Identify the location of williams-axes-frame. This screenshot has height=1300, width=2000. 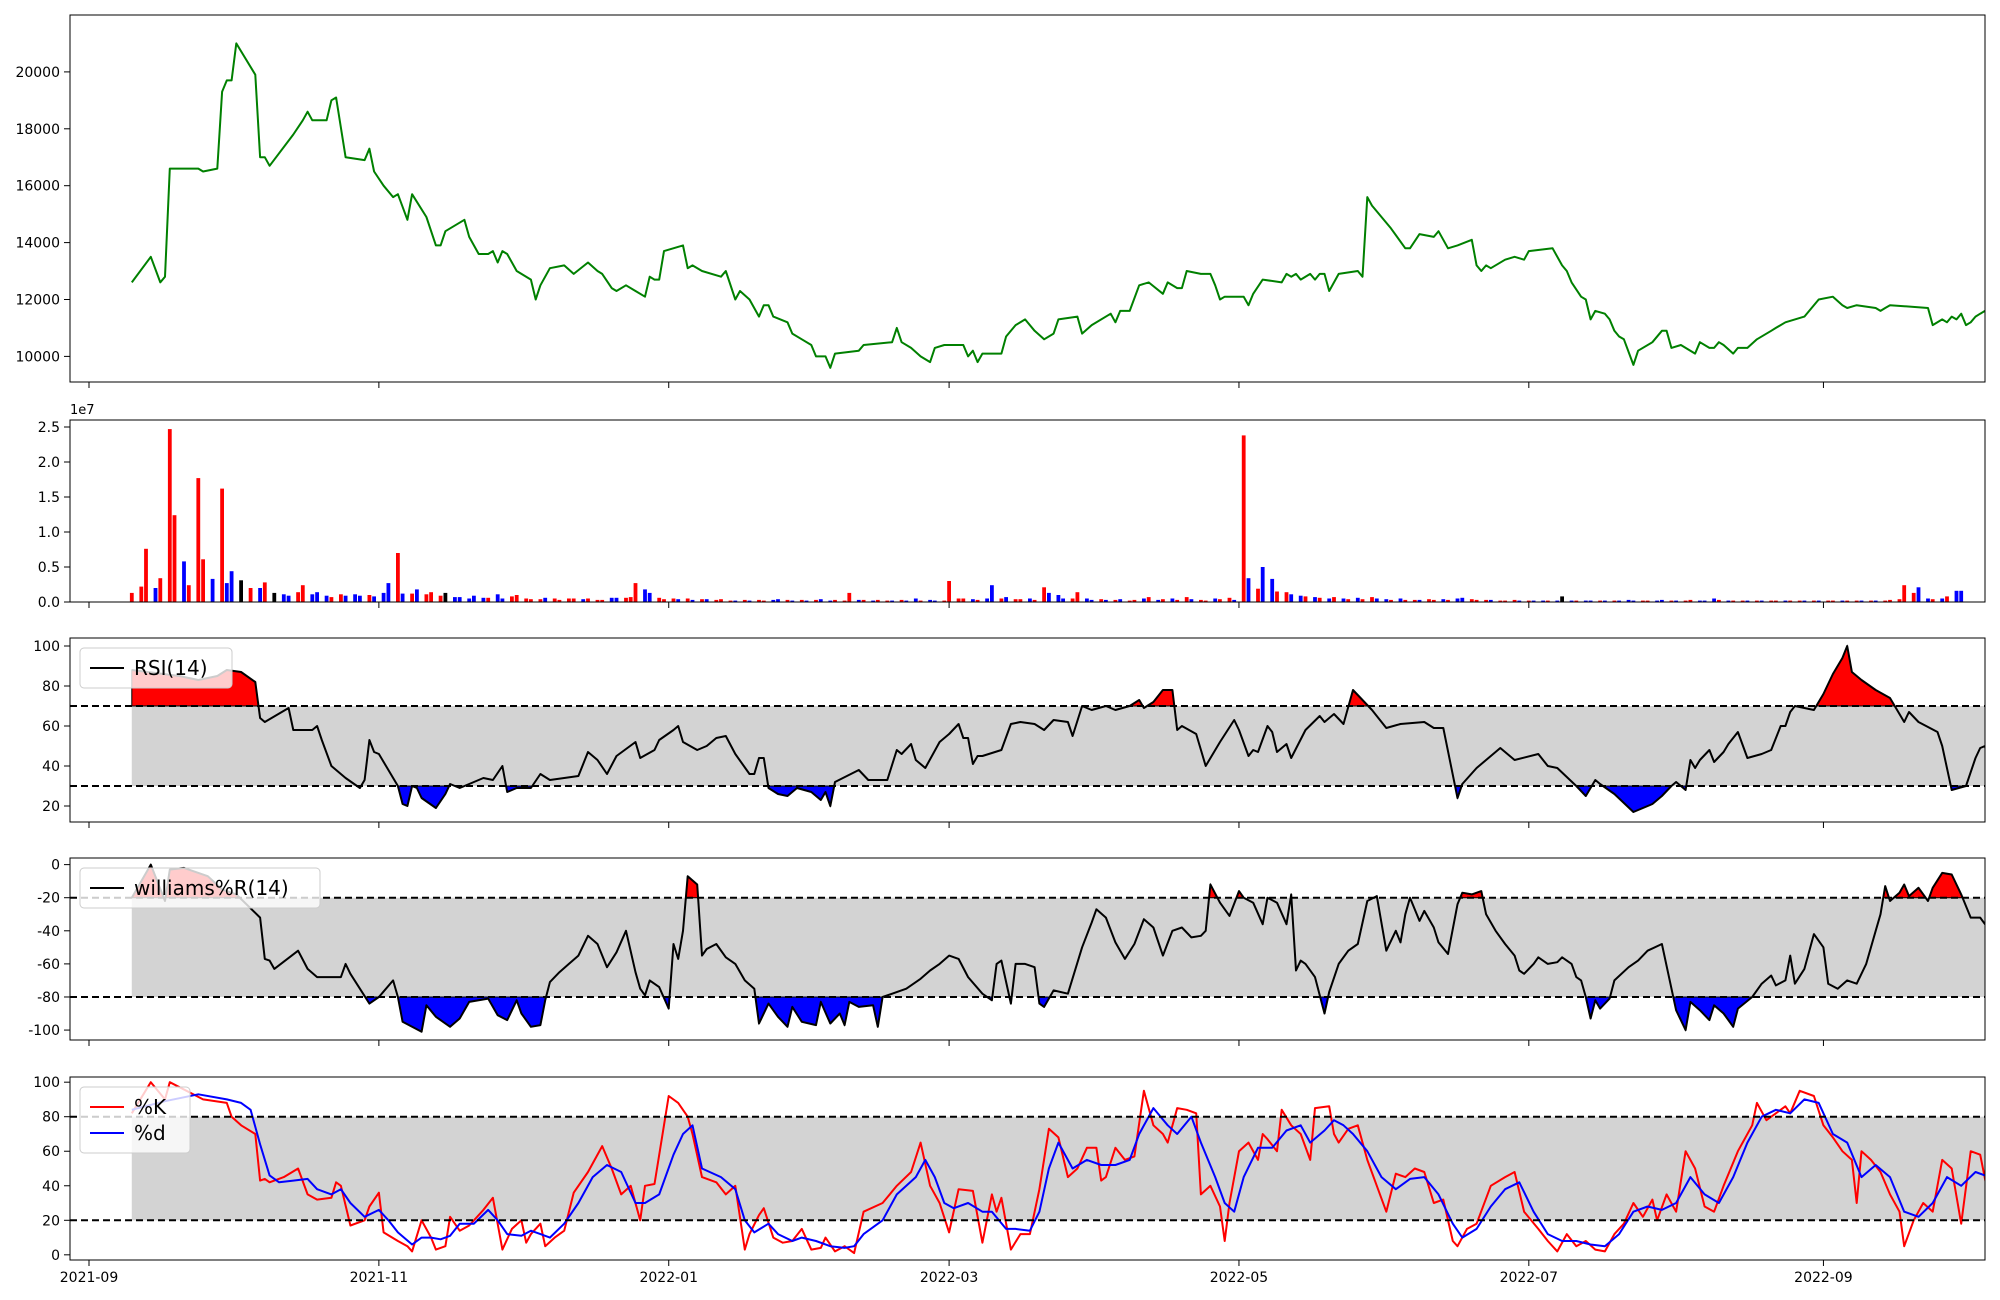
(1027, 949).